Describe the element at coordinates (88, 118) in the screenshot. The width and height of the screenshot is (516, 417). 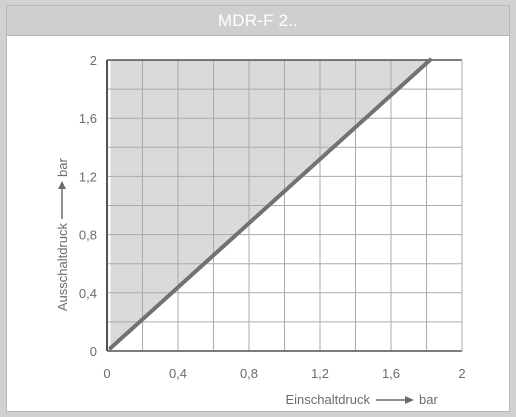
I see `y-tick-label: 1,6` at that location.